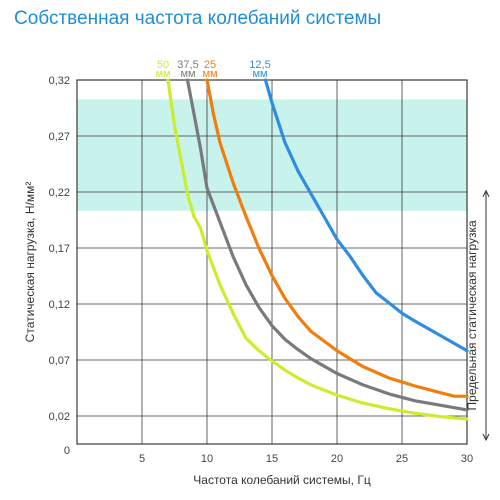 Image resolution: width=500 pixels, height=500 pixels. I want to click on x-tick-label: 15, so click(272, 459).